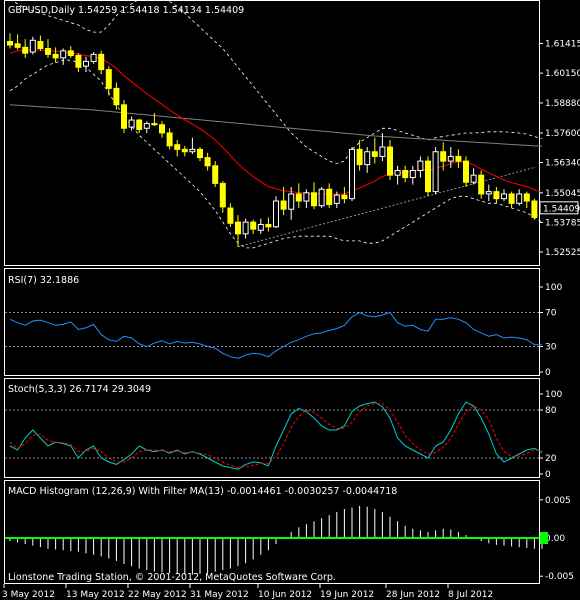 This screenshot has width=580, height=600. I want to click on price-y-tick-label: 1.52525, so click(562, 253).